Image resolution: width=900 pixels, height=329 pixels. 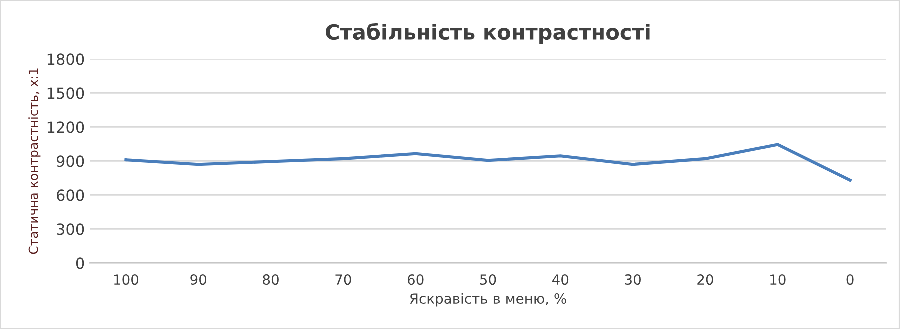 What do you see at coordinates (66, 128) in the screenshot?
I see `y-tick-label: 1200` at bounding box center [66, 128].